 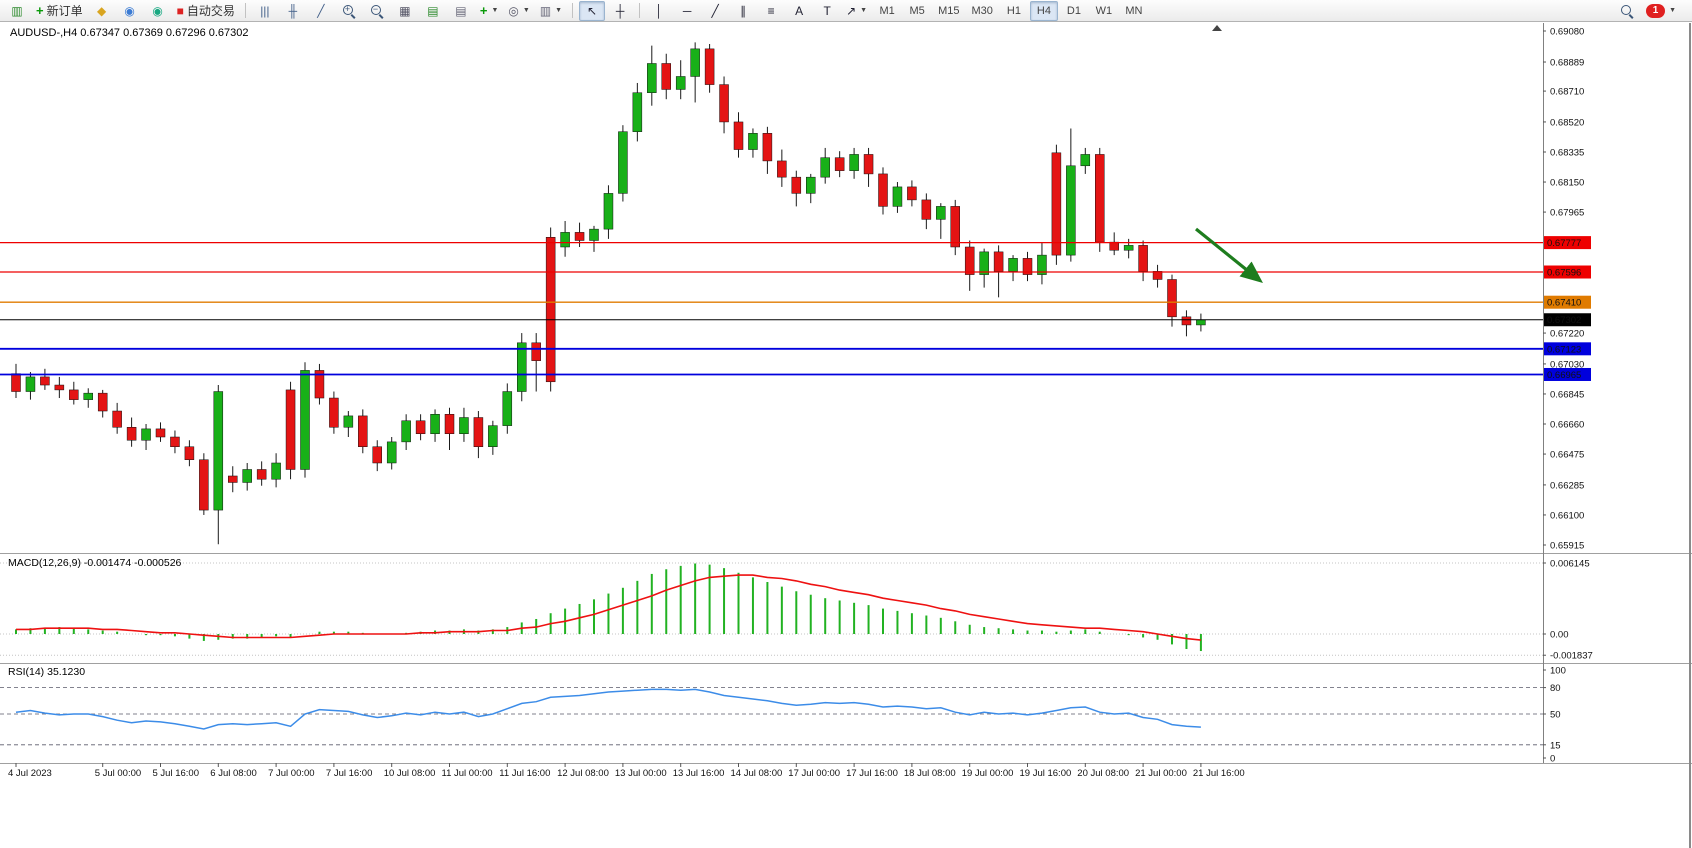 I want to click on svg-text: 0.68520, so click(x=1567, y=122).